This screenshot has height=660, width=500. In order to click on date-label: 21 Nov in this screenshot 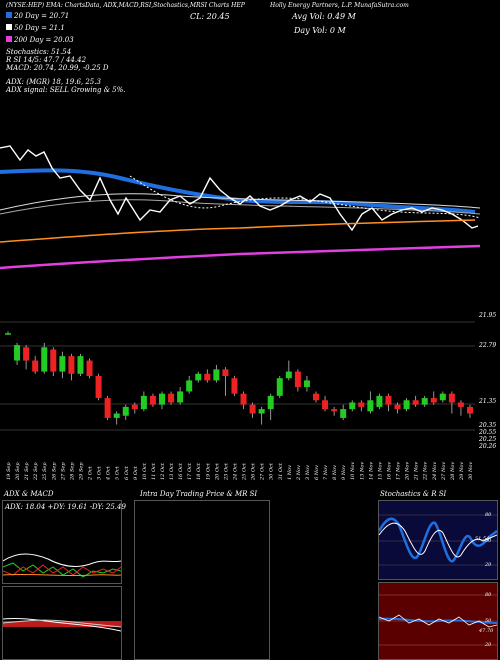, I will do `click(417, 471)`.